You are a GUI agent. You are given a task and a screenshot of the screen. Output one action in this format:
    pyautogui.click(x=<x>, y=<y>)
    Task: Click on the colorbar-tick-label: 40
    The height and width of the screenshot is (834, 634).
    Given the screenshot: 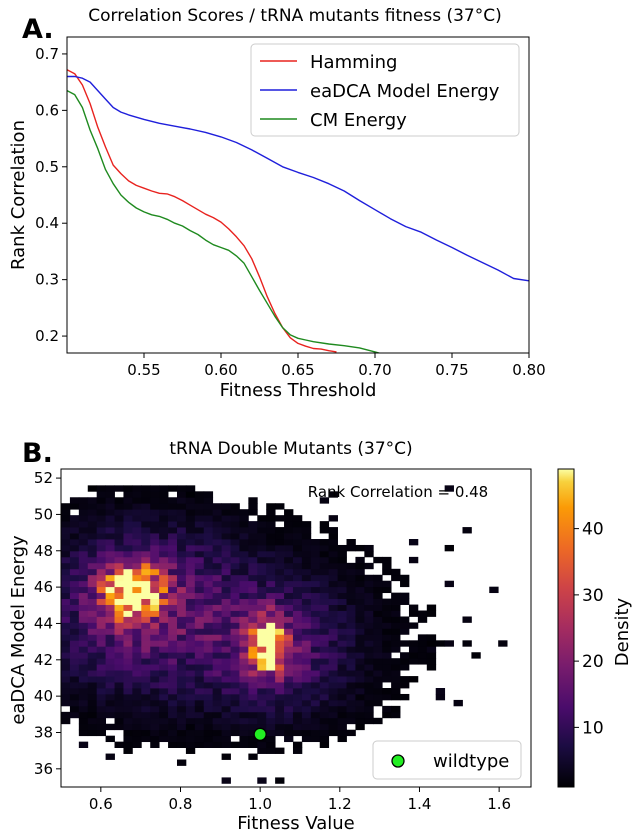 What is the action you would take?
    pyautogui.click(x=593, y=530)
    